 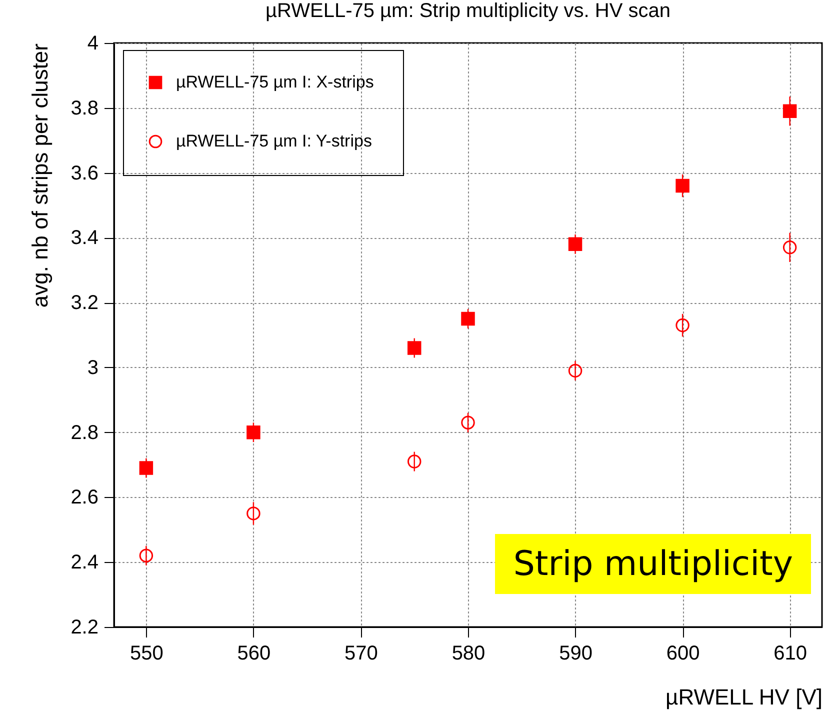 What do you see at coordinates (683, 653) in the screenshot?
I see `x-tick-label: 600` at bounding box center [683, 653].